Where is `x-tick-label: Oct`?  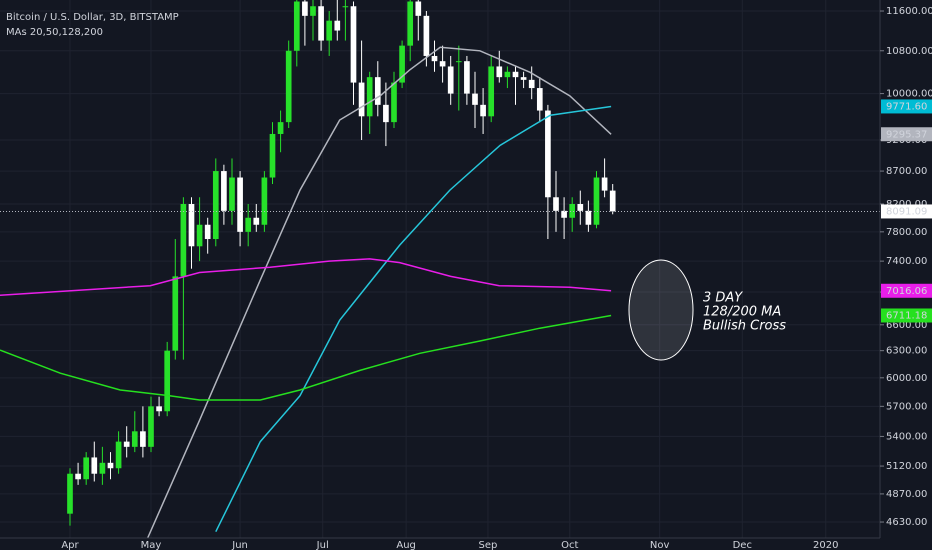 x-tick-label: Oct is located at coordinates (569, 545).